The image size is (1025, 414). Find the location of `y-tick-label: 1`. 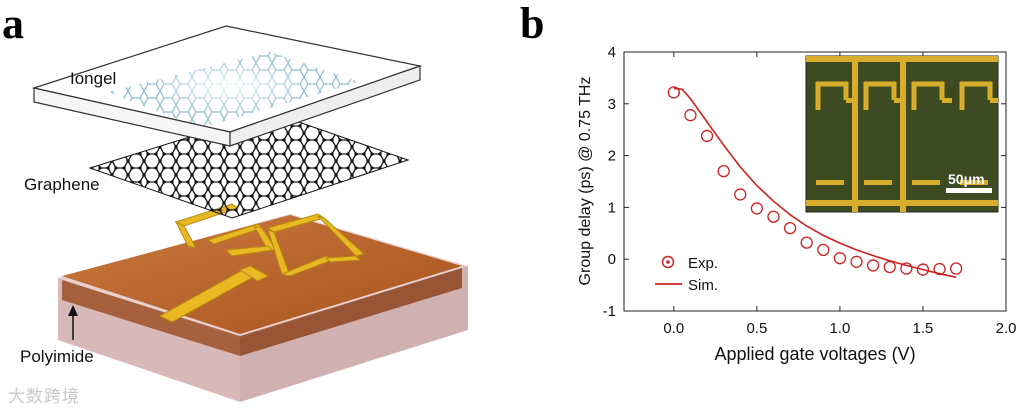

y-tick-label: 1 is located at coordinates (612, 207).